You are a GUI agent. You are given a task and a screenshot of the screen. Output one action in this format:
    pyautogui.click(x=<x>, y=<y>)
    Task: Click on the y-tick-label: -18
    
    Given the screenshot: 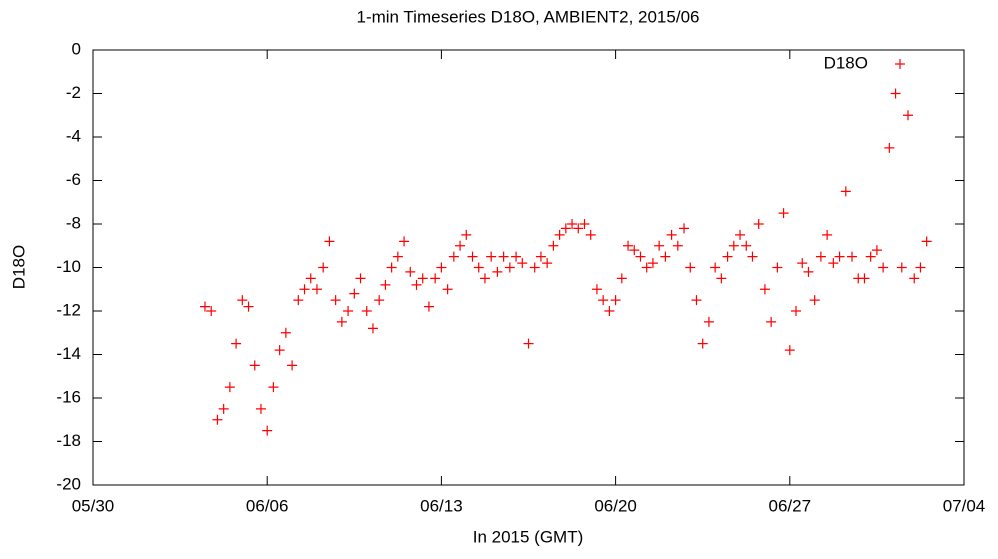 What is the action you would take?
    pyautogui.click(x=68, y=440)
    